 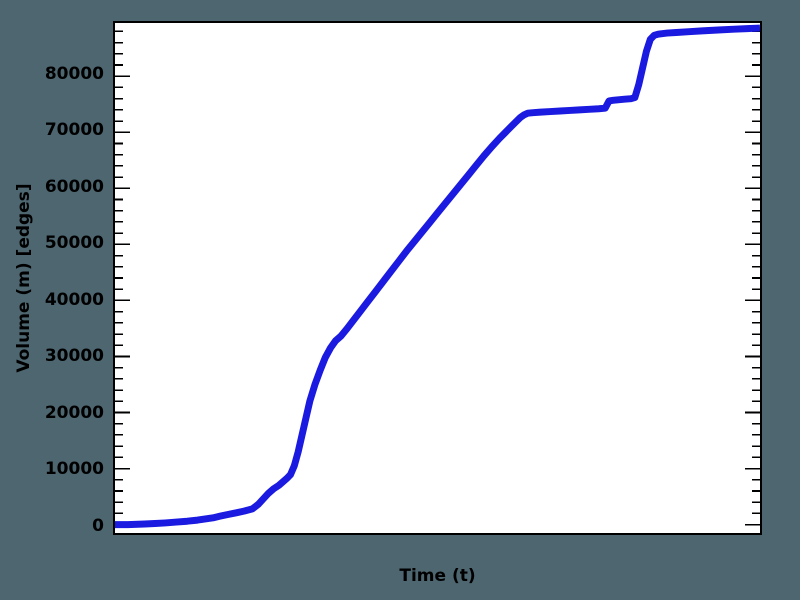 I want to click on y-axis-tick-label: 70000, so click(x=74, y=130).